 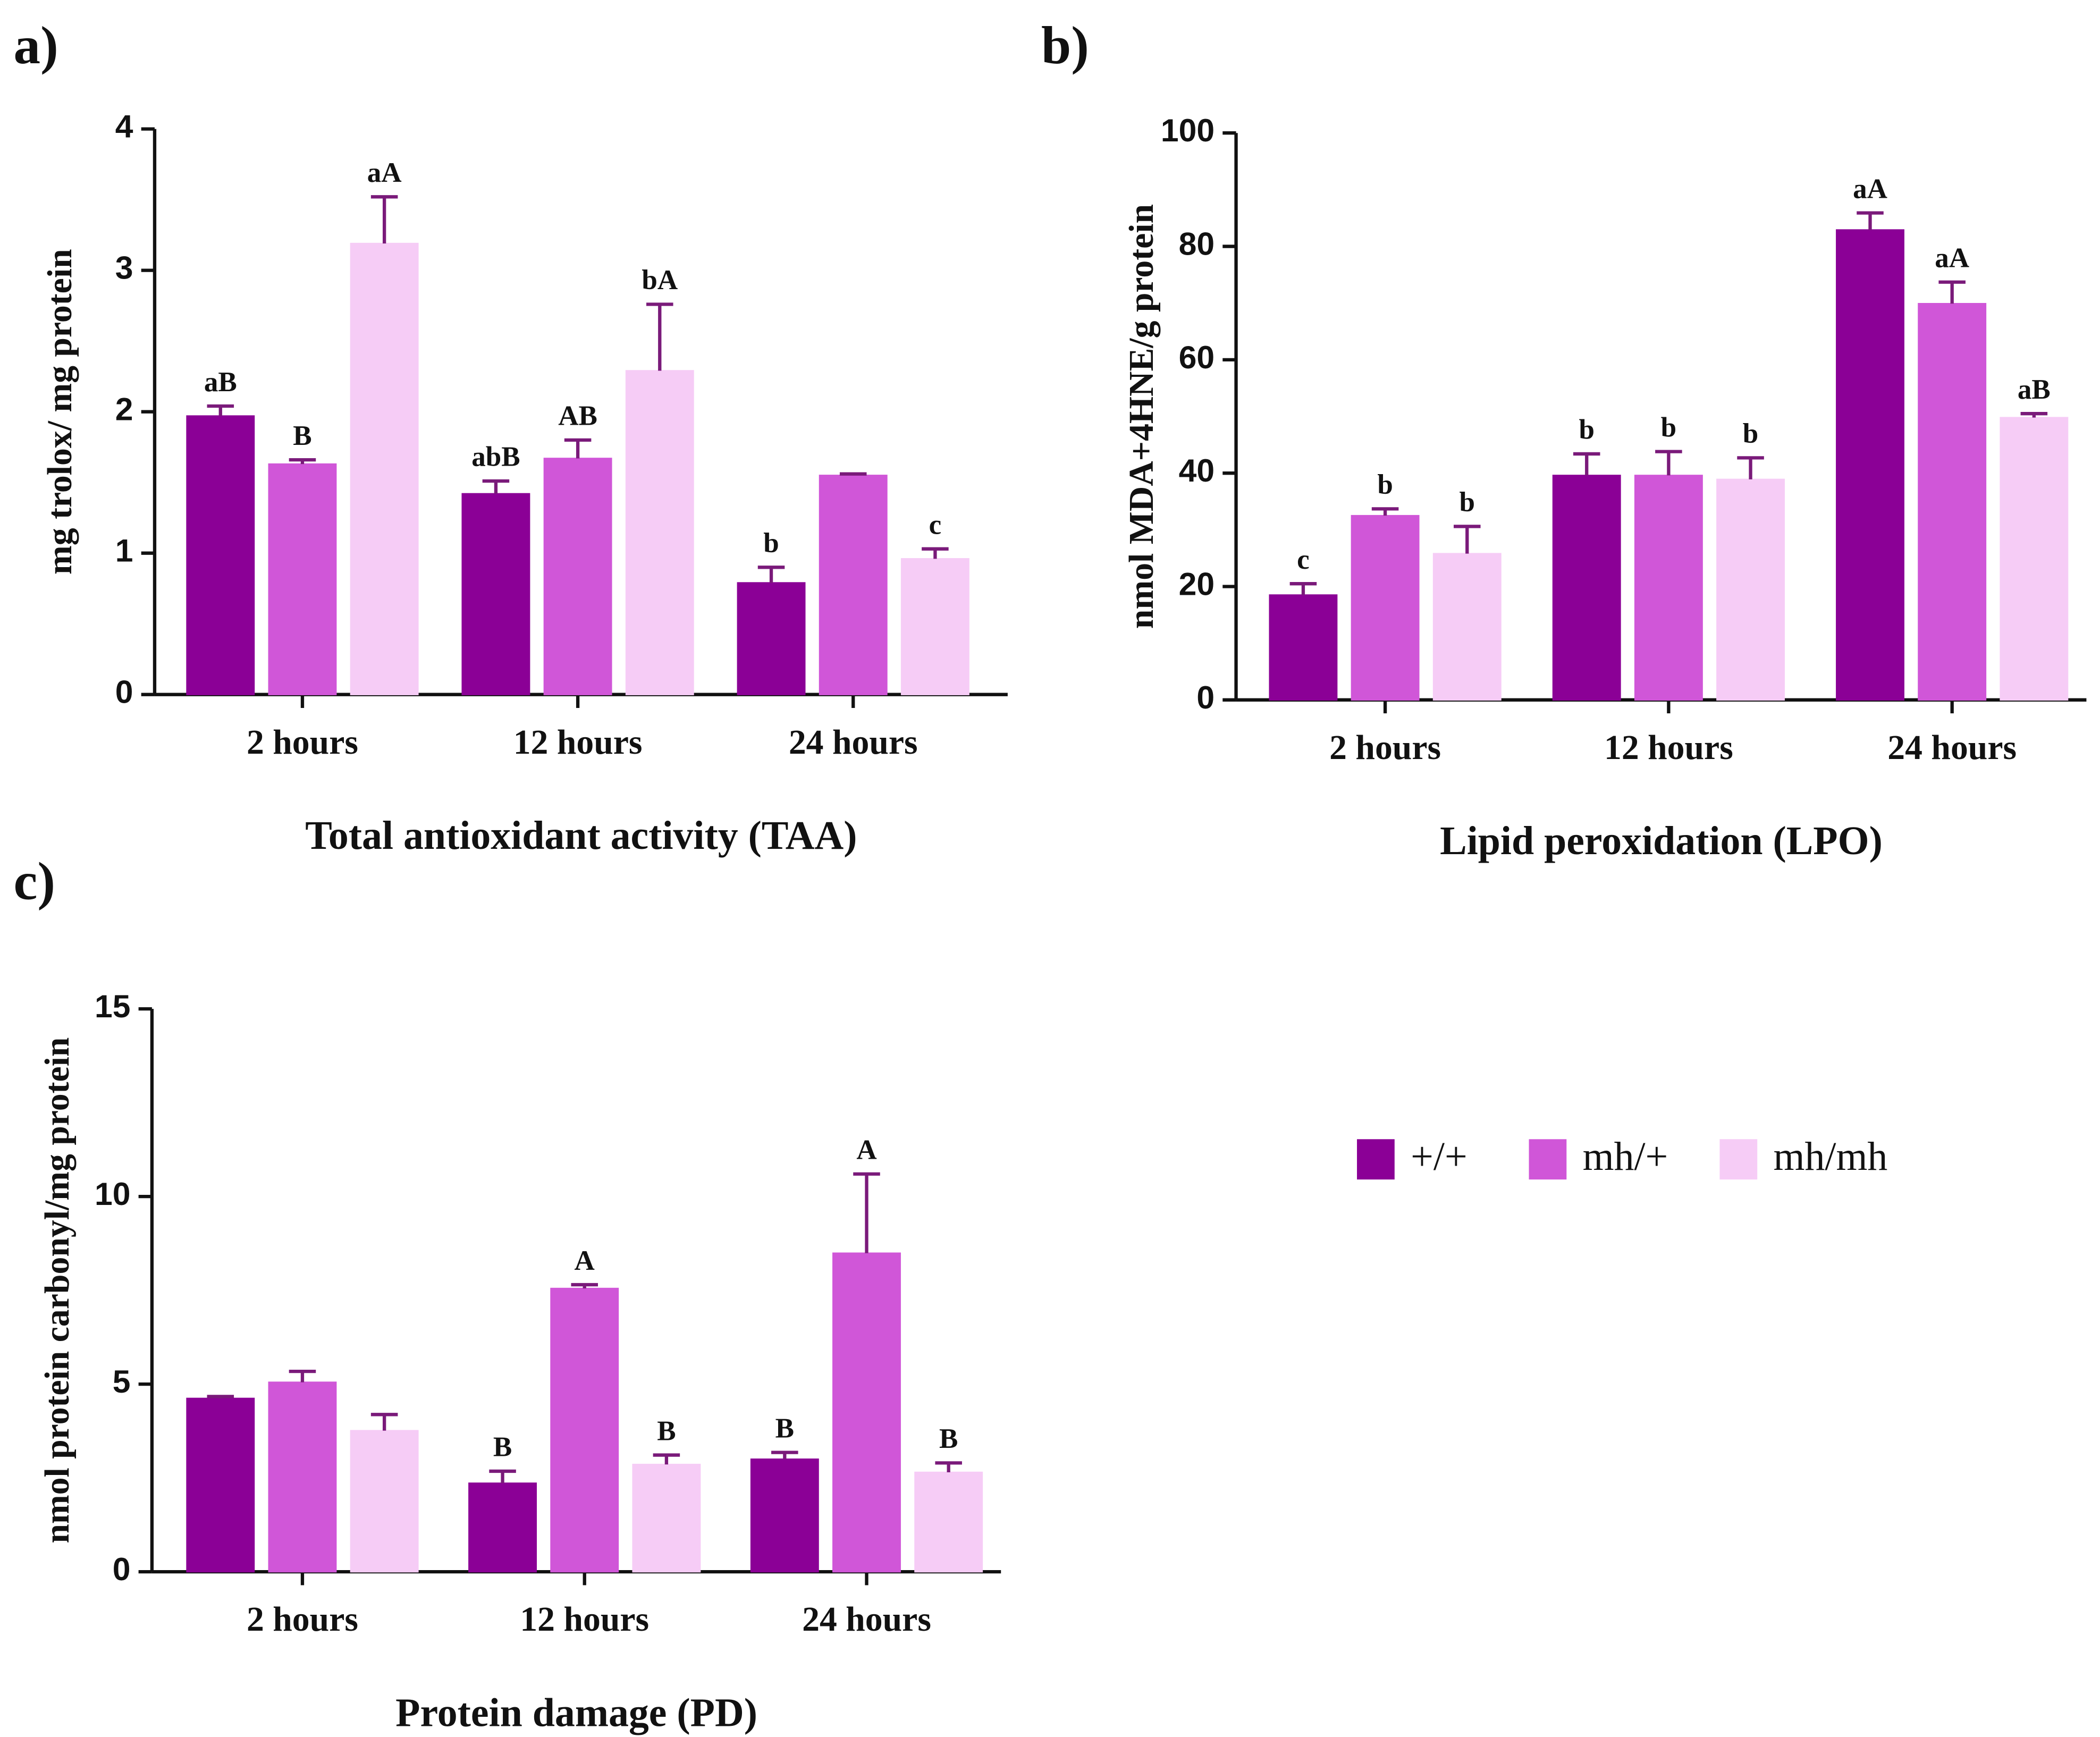 I want to click on significance-label: AB, so click(x=577, y=416).